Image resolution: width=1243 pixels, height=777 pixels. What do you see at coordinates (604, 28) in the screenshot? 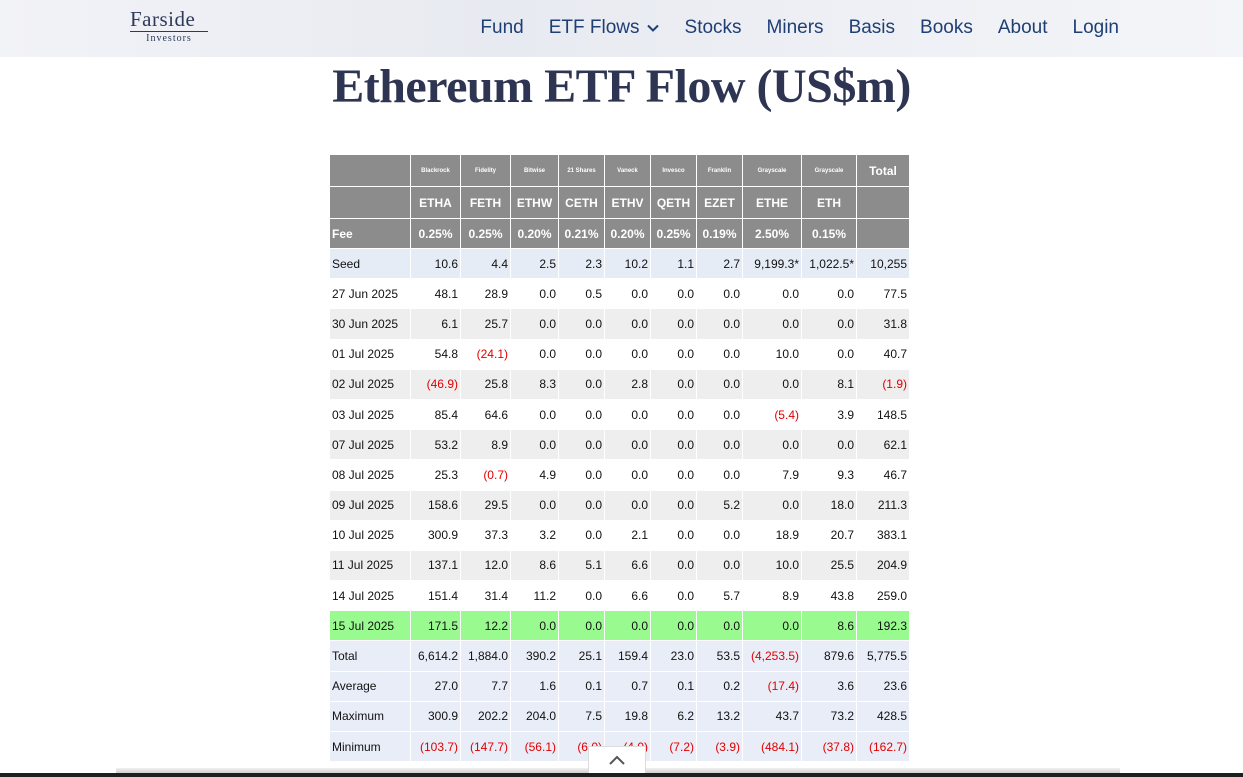
I see `nav-etf-flows: ETF Flows` at bounding box center [604, 28].